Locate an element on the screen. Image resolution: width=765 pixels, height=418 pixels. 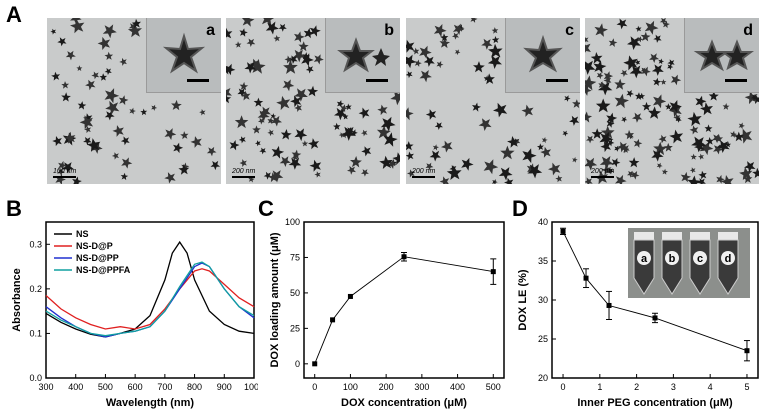
inset-scale-bar-c is located at coordinates (557, 80).